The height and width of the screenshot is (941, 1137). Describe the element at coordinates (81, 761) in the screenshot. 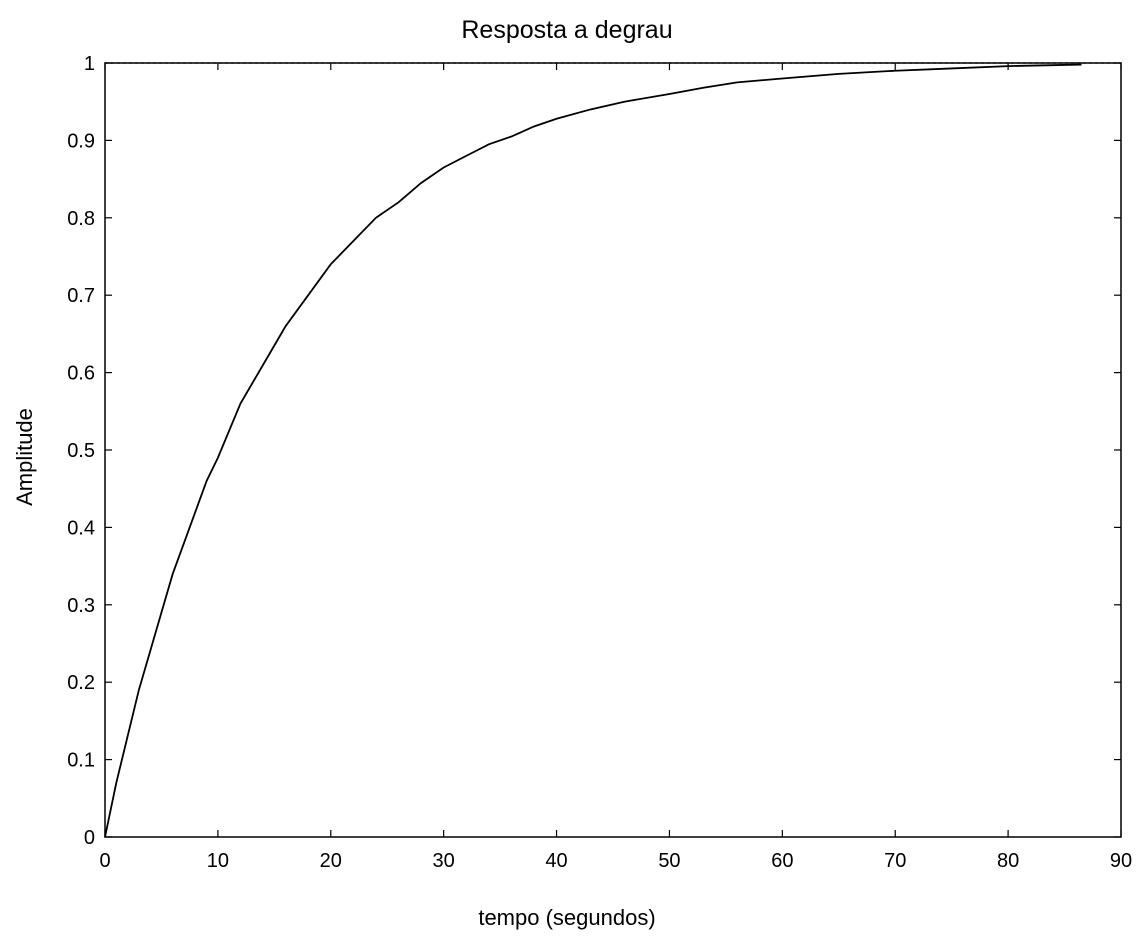

I see `y-tick-label: 0.1` at that location.